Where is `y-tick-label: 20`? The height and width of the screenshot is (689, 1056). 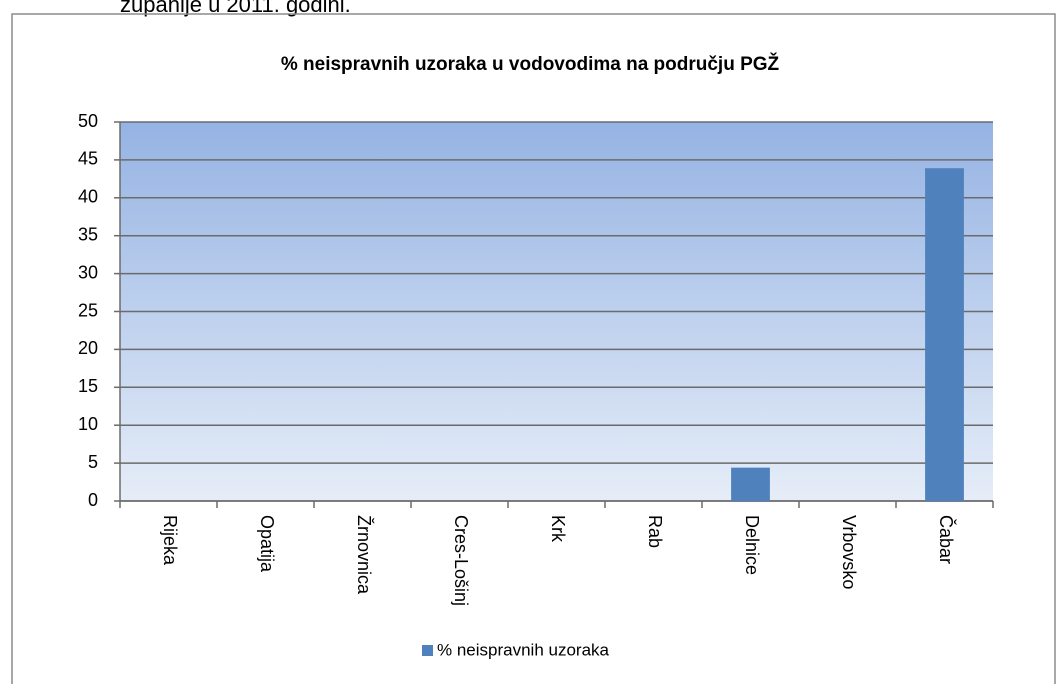 y-tick-label: 20 is located at coordinates (88, 348).